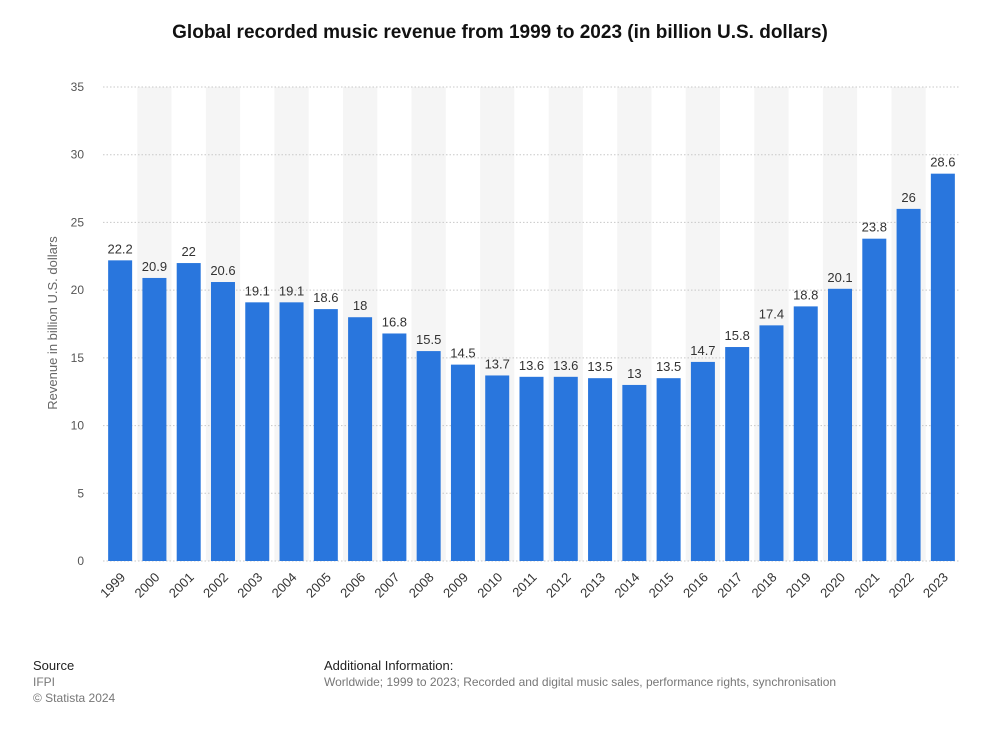  I want to click on x-tick-label: 2020, so click(832, 585).